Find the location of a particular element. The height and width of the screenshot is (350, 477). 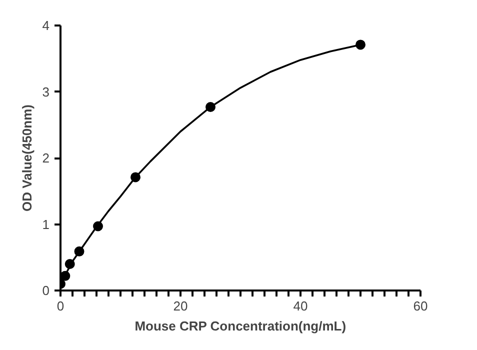

x-tick-label: 40 is located at coordinates (300, 306).